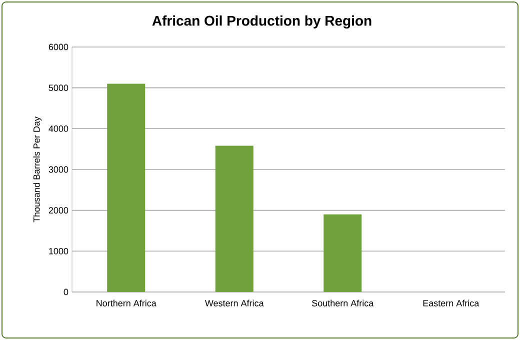 The image size is (520, 340). I want to click on y-tick-label: 5000, so click(58, 88).